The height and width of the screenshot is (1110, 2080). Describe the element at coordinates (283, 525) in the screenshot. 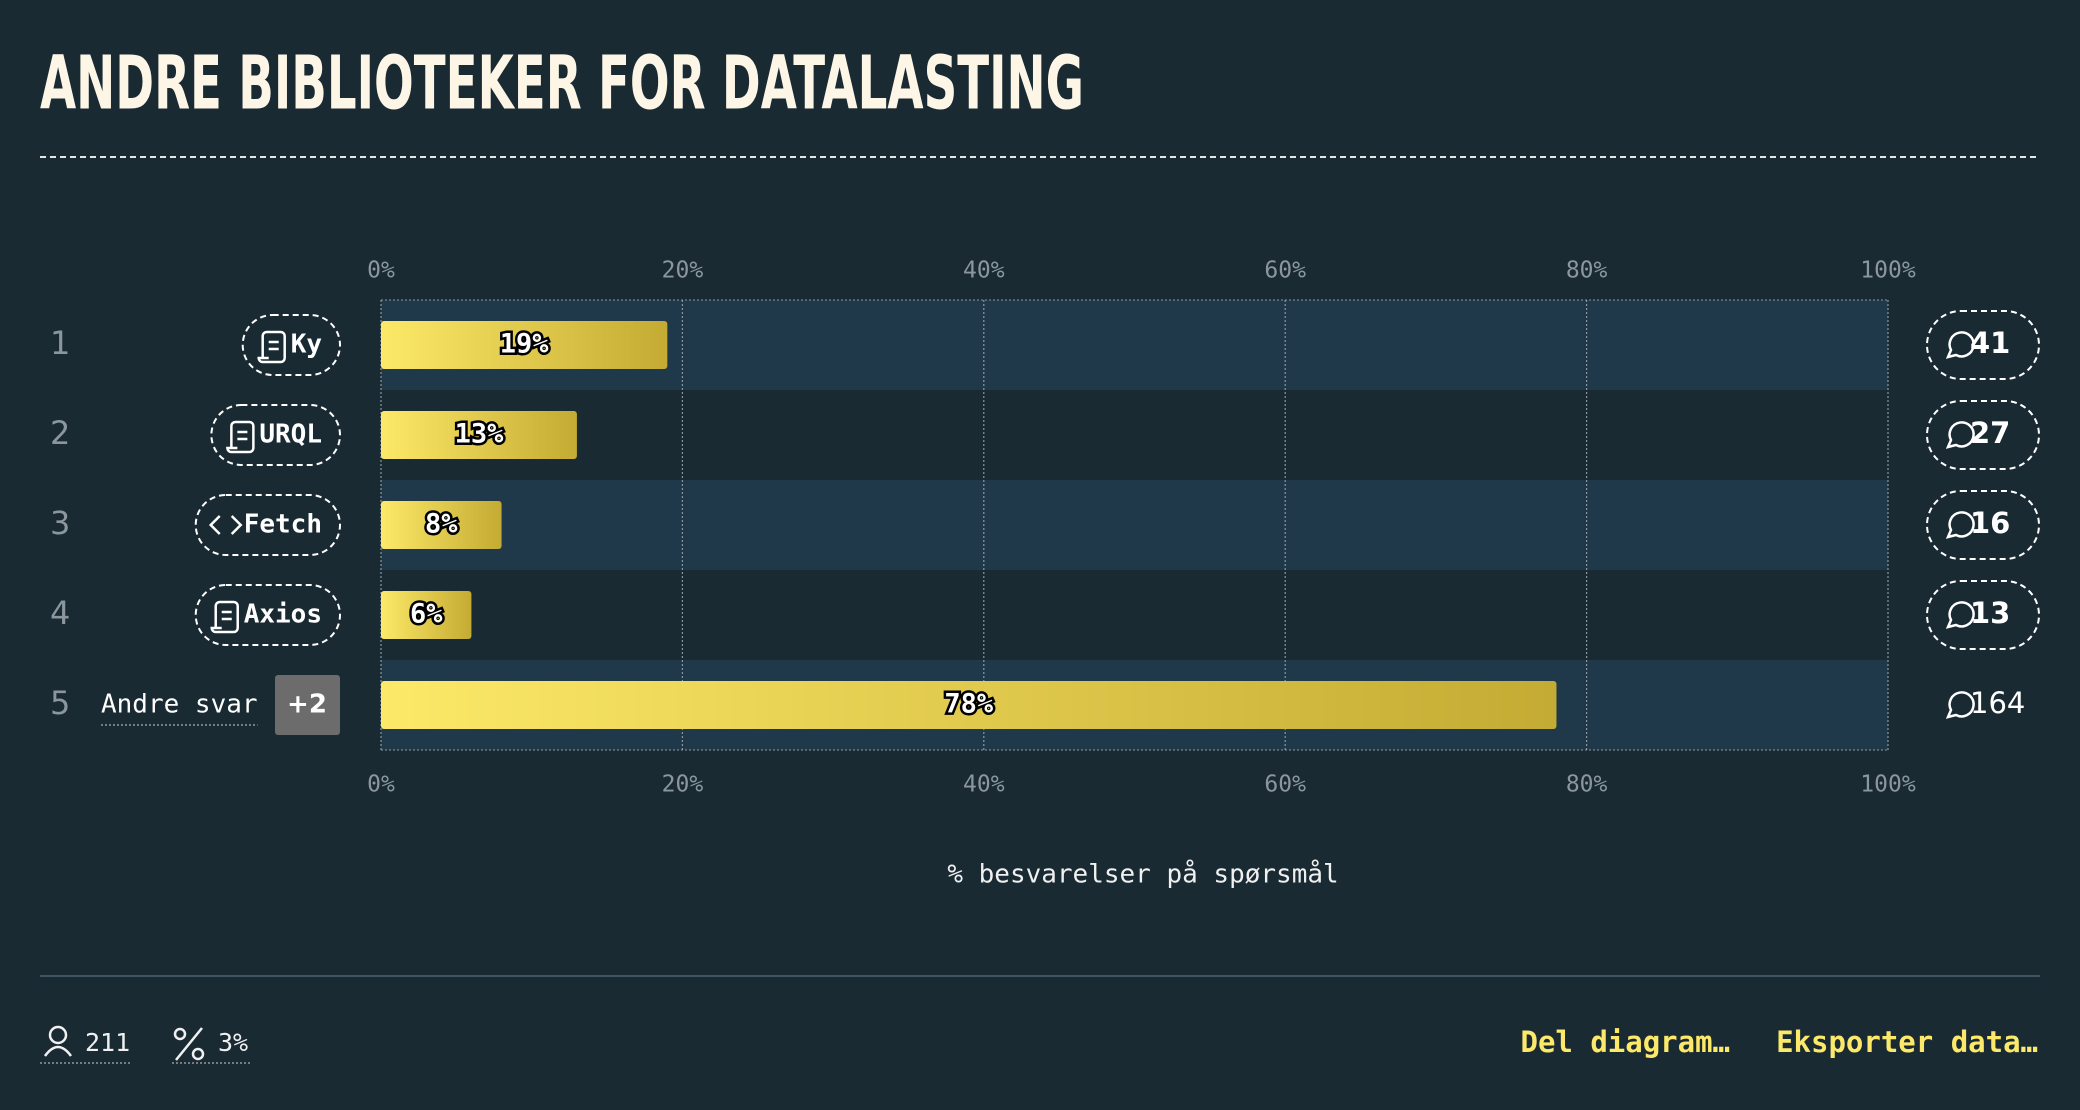

I see `category-label: Fetch` at that location.